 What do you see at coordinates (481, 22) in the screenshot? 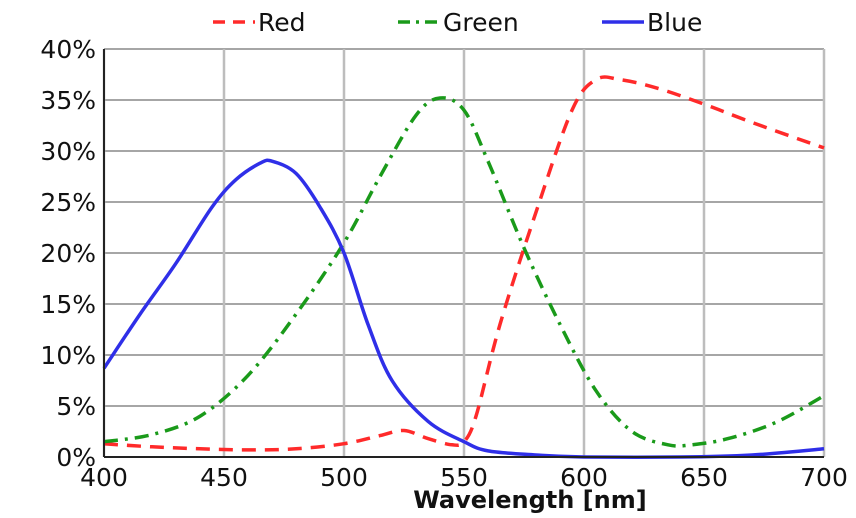
I see `legend-label-green: Green` at bounding box center [481, 22].